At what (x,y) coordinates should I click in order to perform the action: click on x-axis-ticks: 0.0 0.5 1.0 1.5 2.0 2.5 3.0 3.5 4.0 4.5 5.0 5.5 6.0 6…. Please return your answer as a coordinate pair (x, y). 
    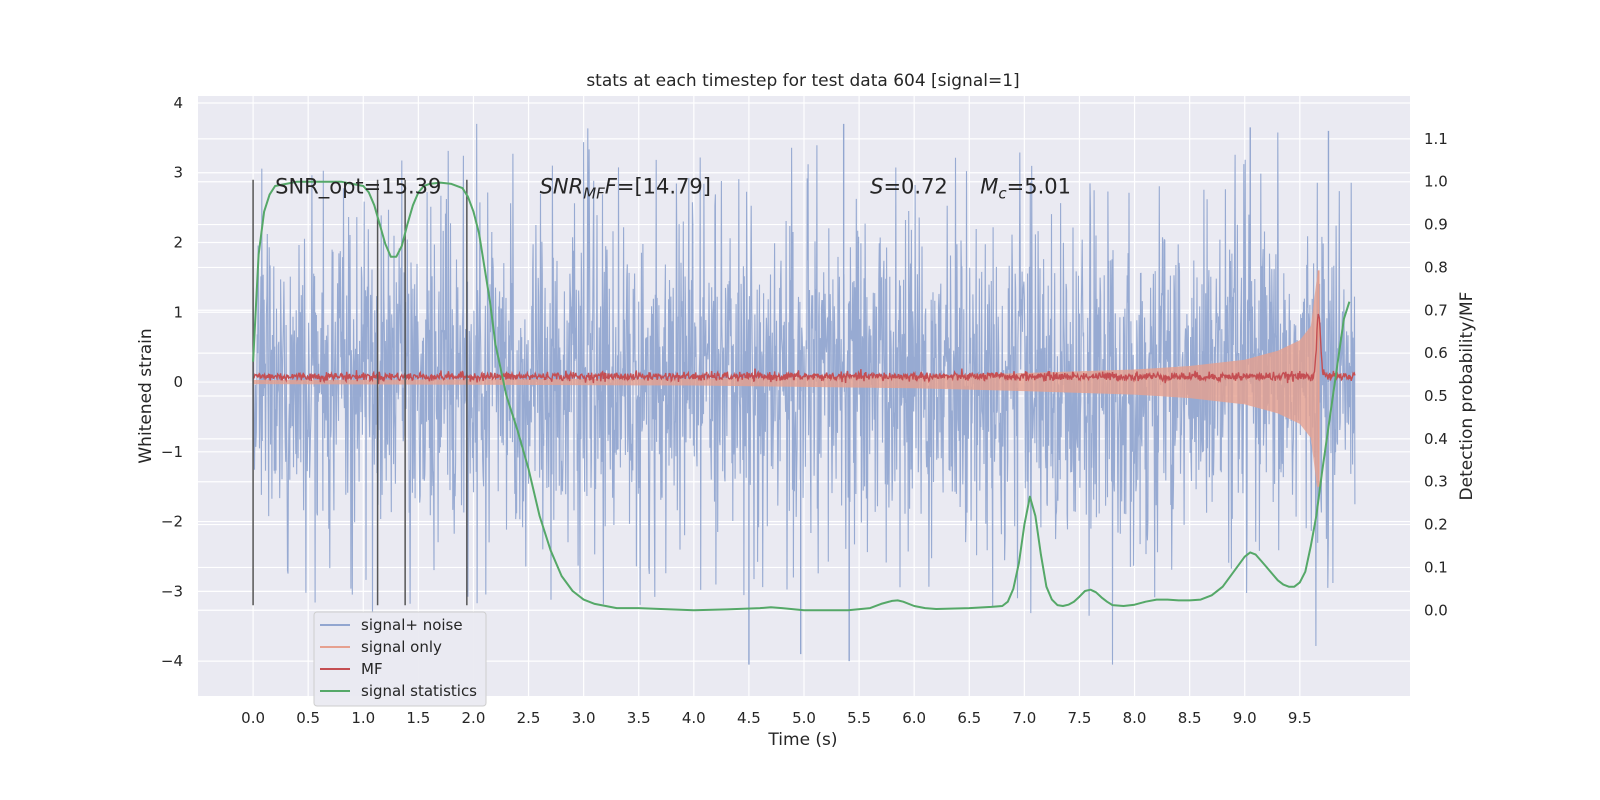
    Looking at the image, I should click on (776, 718).